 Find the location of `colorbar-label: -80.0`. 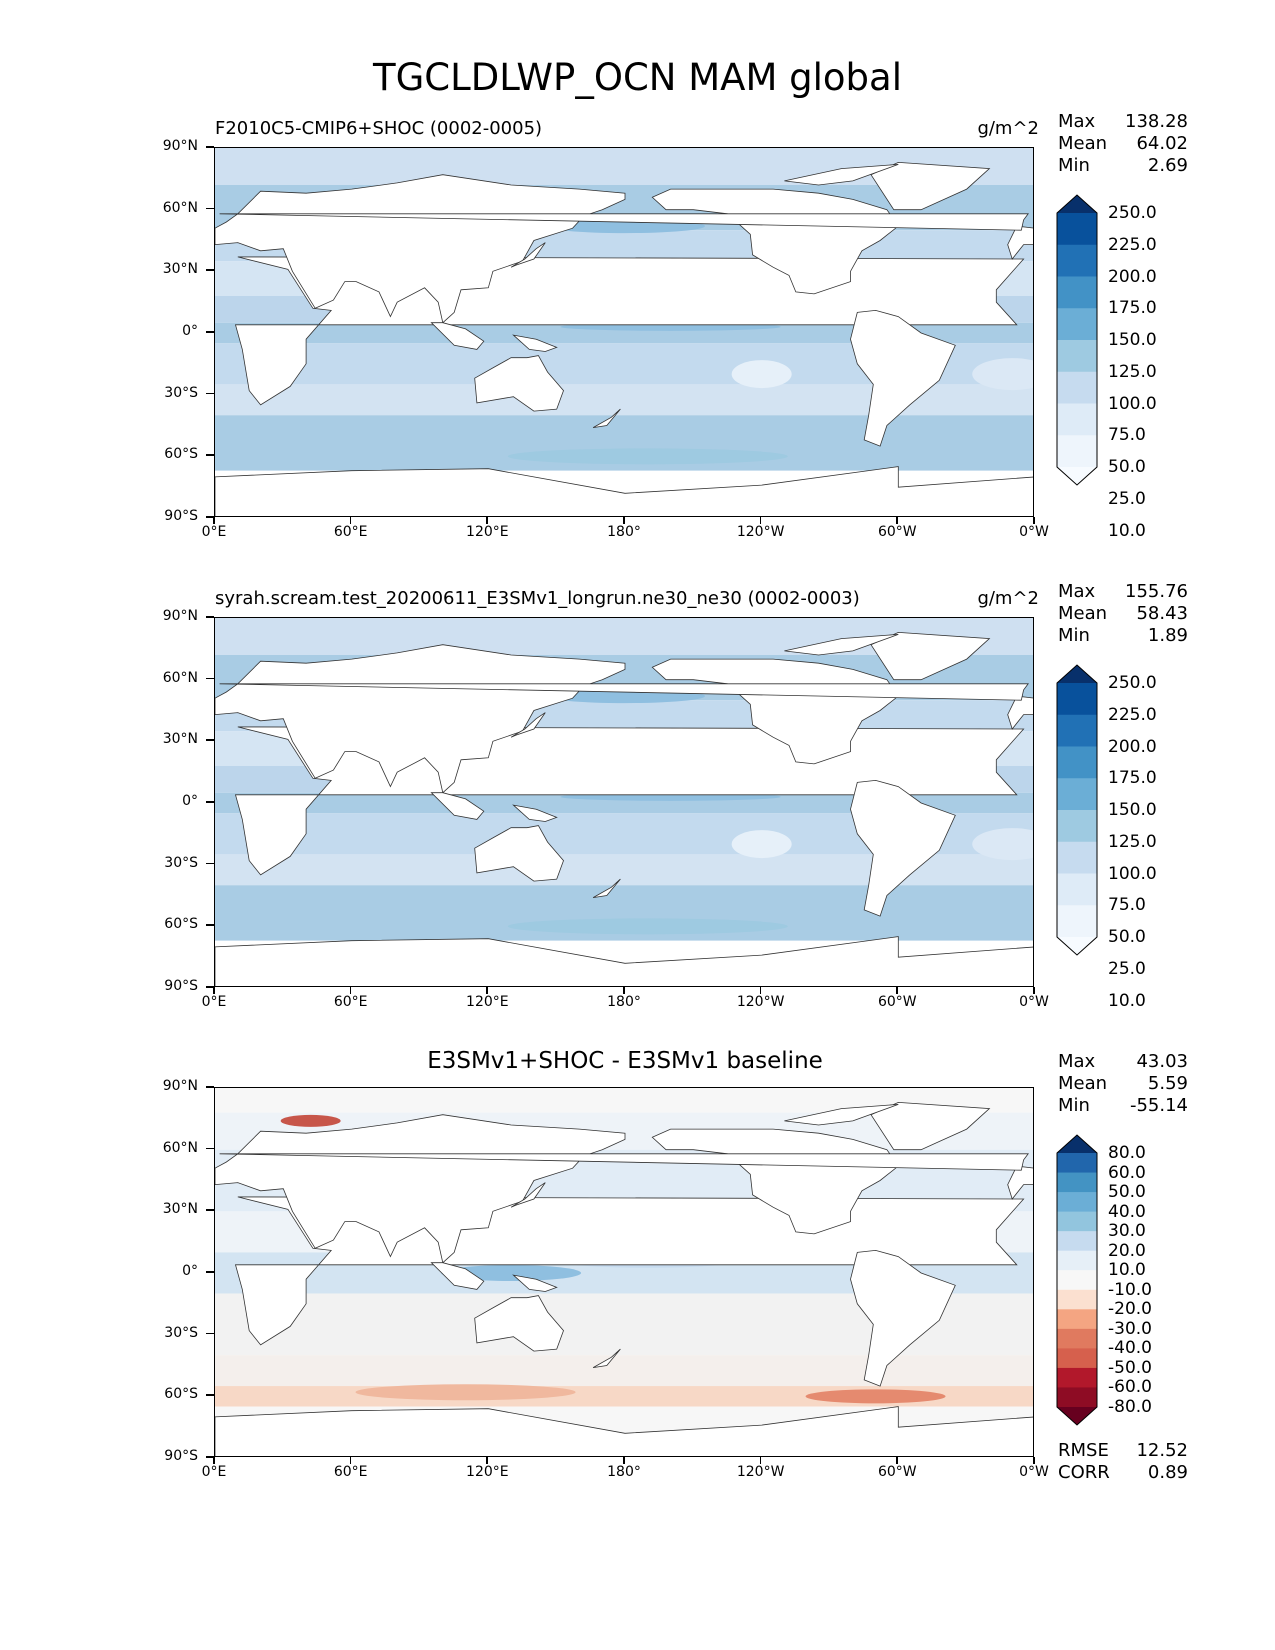

colorbar-label: -80.0 is located at coordinates (1130, 1407).